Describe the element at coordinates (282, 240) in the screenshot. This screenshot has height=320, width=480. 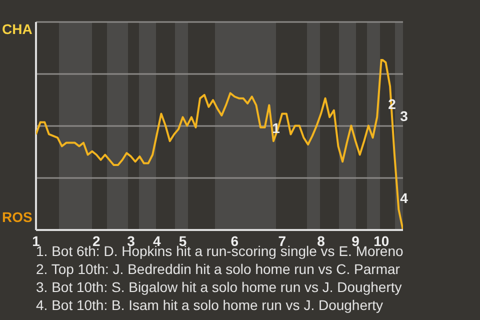
I see `x-tick-label: 7` at that location.